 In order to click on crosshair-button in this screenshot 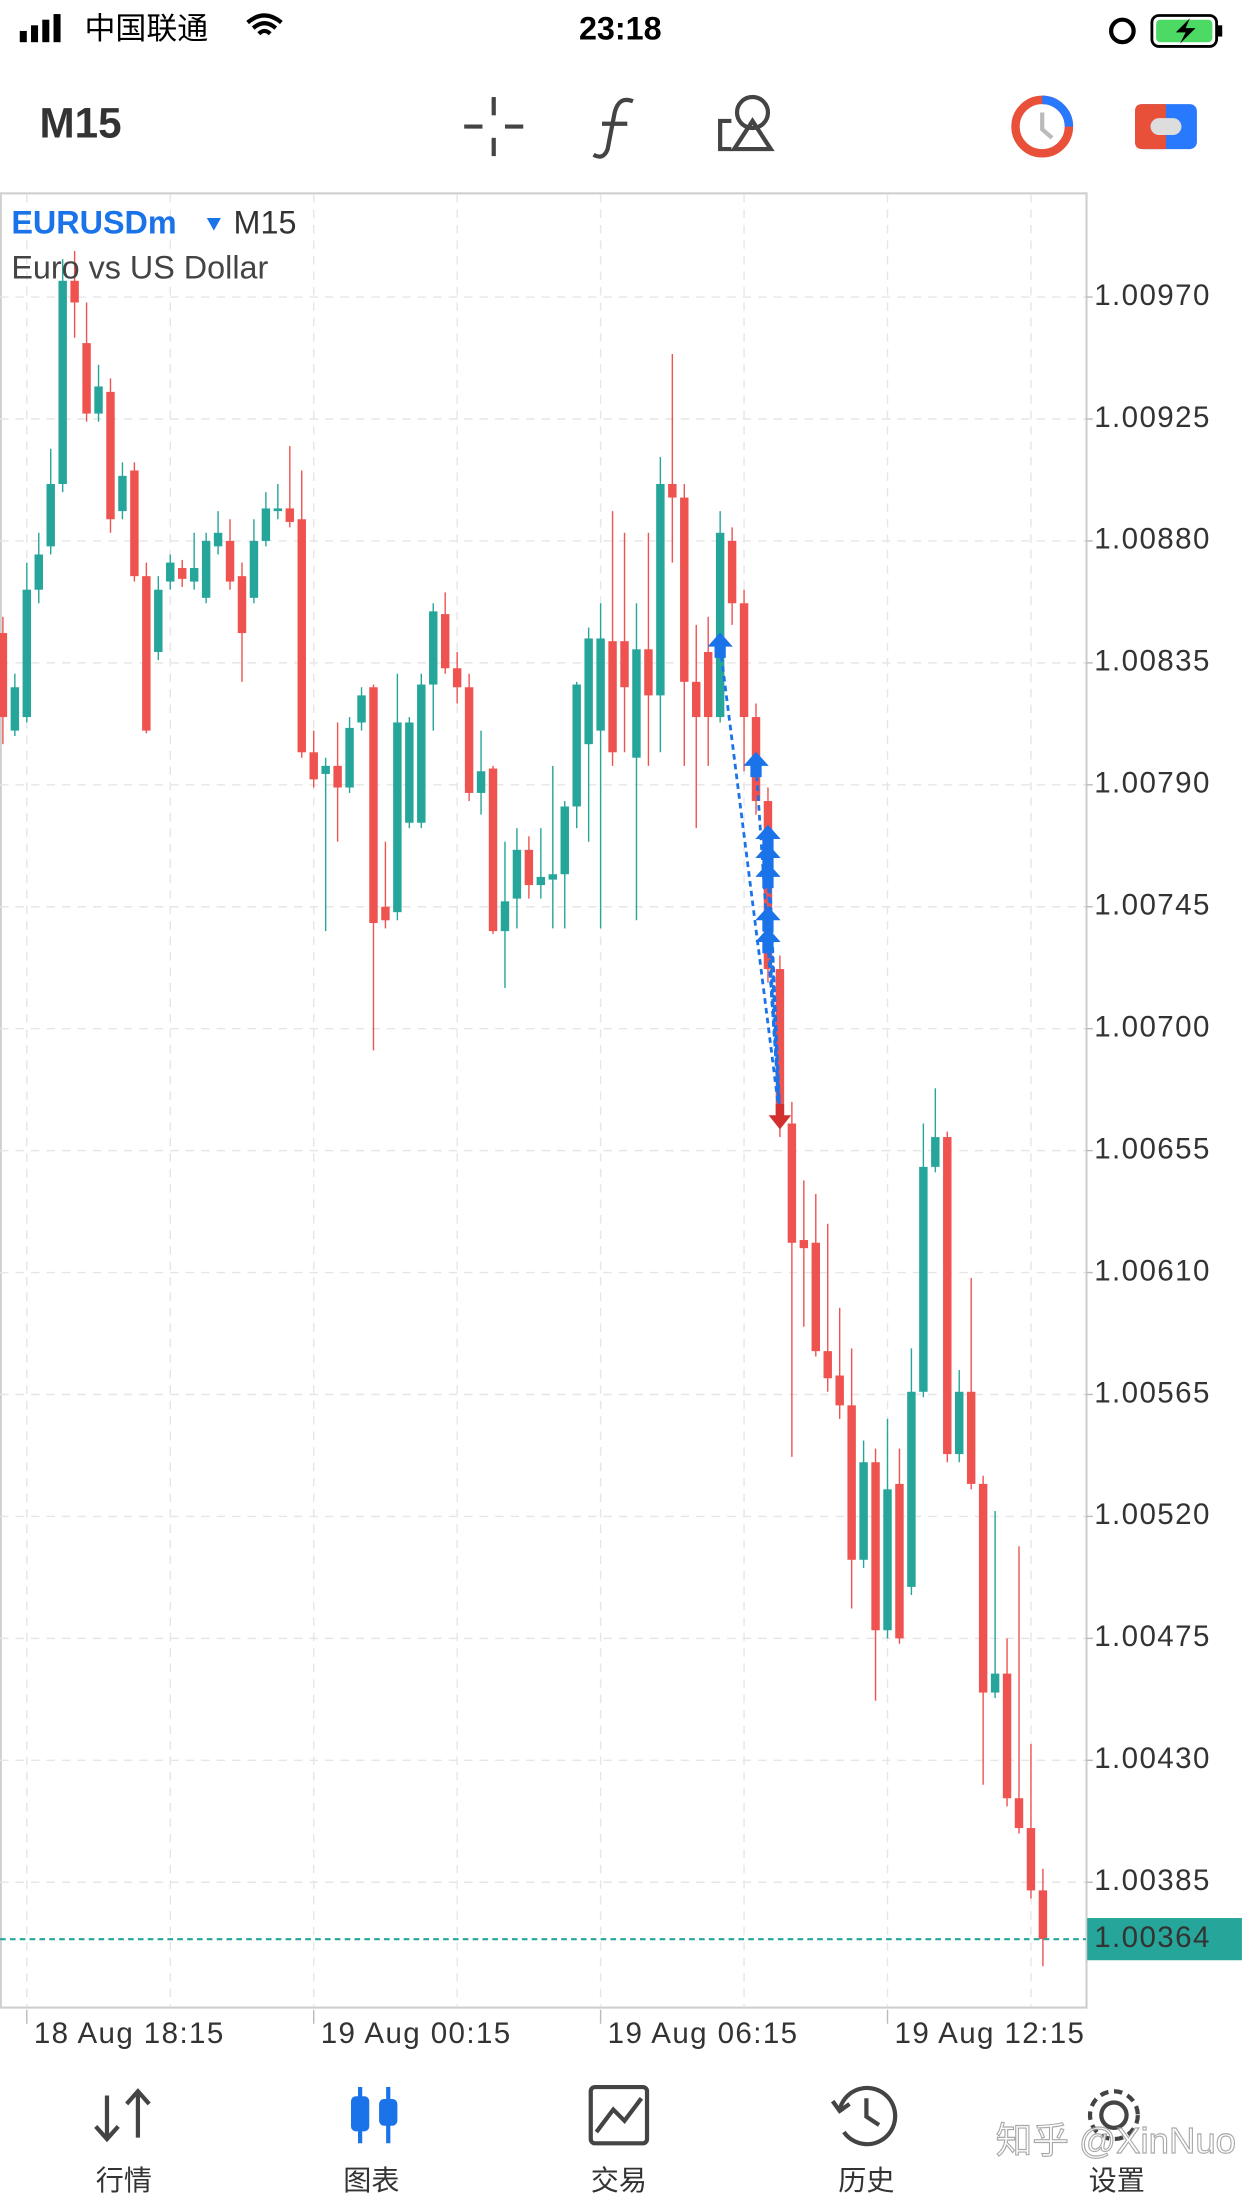, I will do `click(494, 127)`.